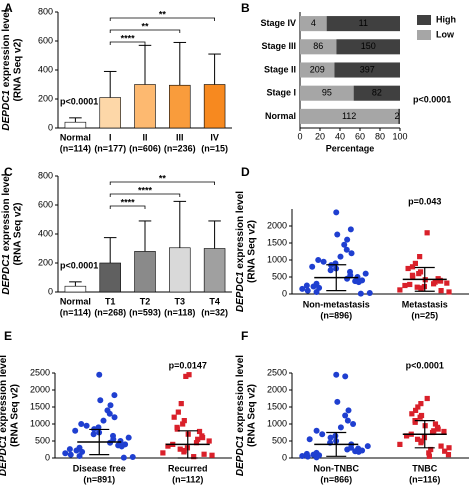  What do you see at coordinates (110, 301) in the screenshot?
I see `x-tick-label: T1` at bounding box center [110, 301].